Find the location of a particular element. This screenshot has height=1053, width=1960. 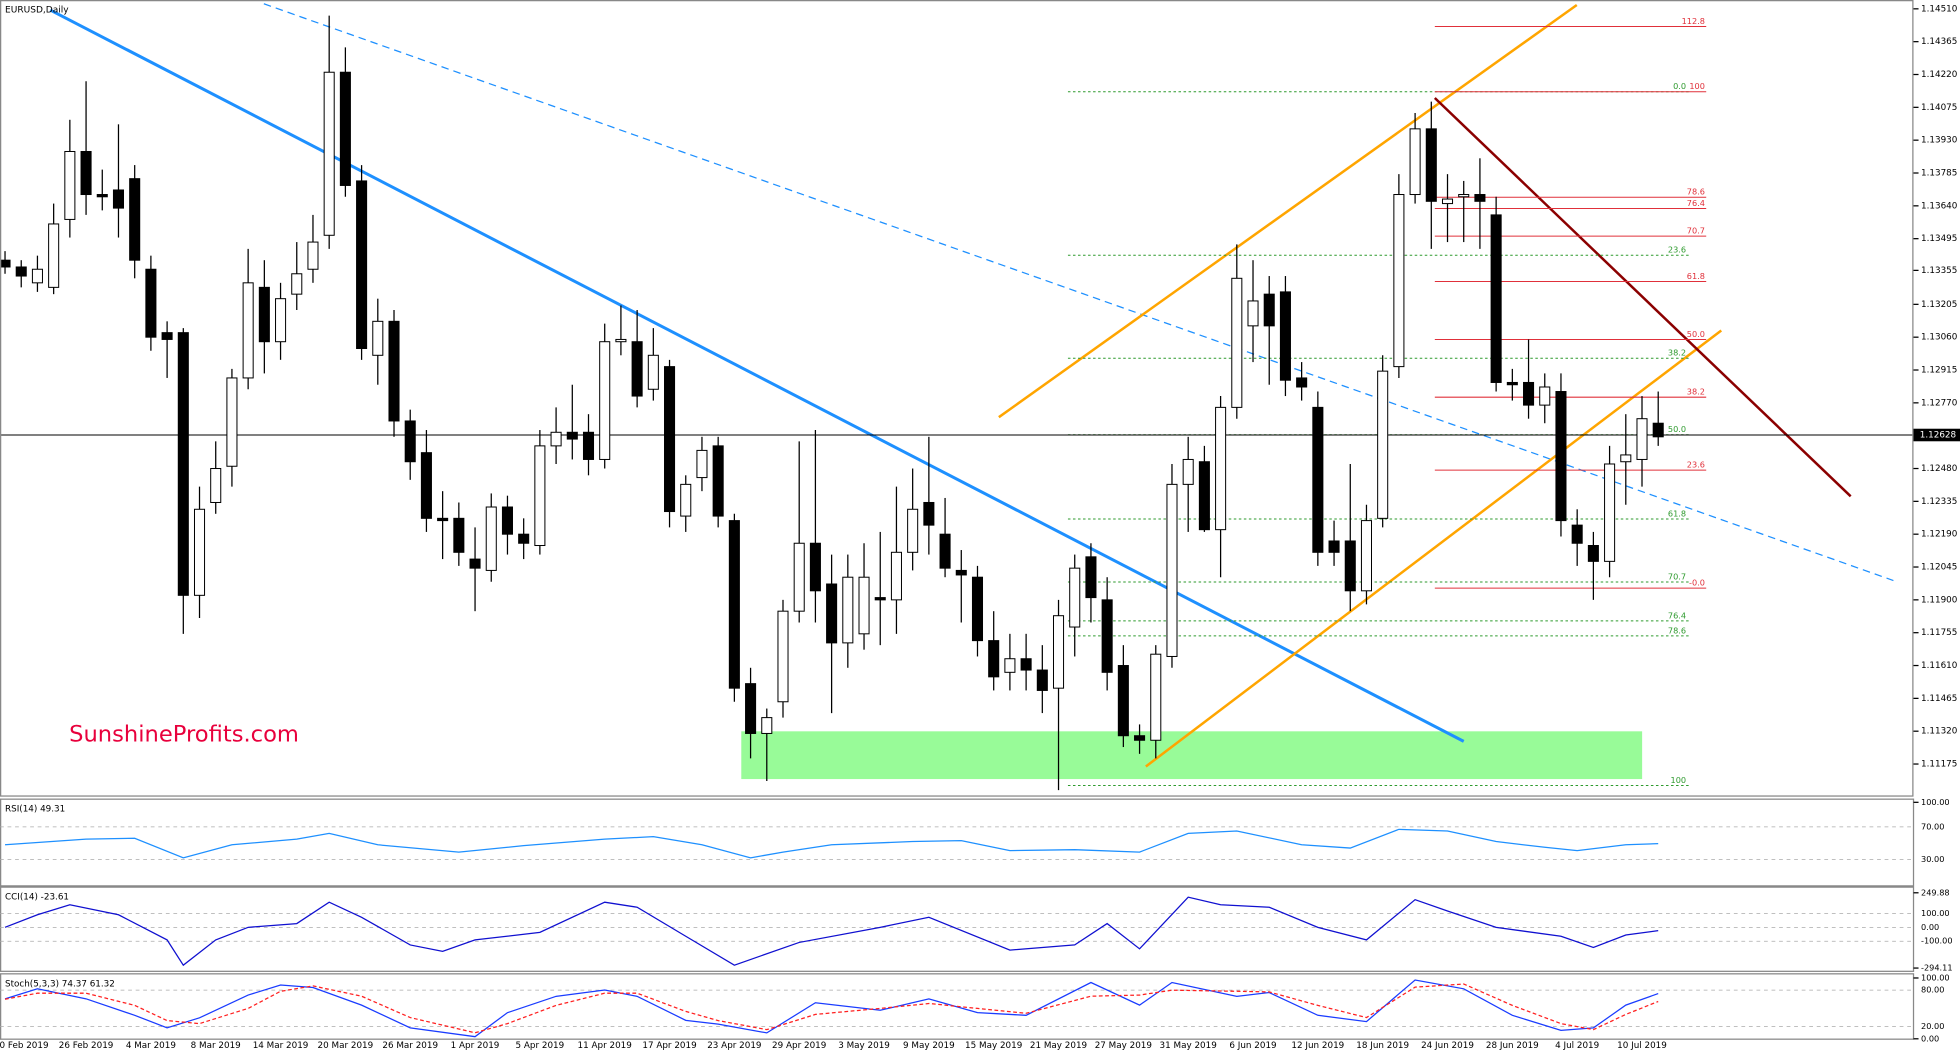

x-tick-label: 12 Jun 2019 is located at coordinates (1317, 1046).